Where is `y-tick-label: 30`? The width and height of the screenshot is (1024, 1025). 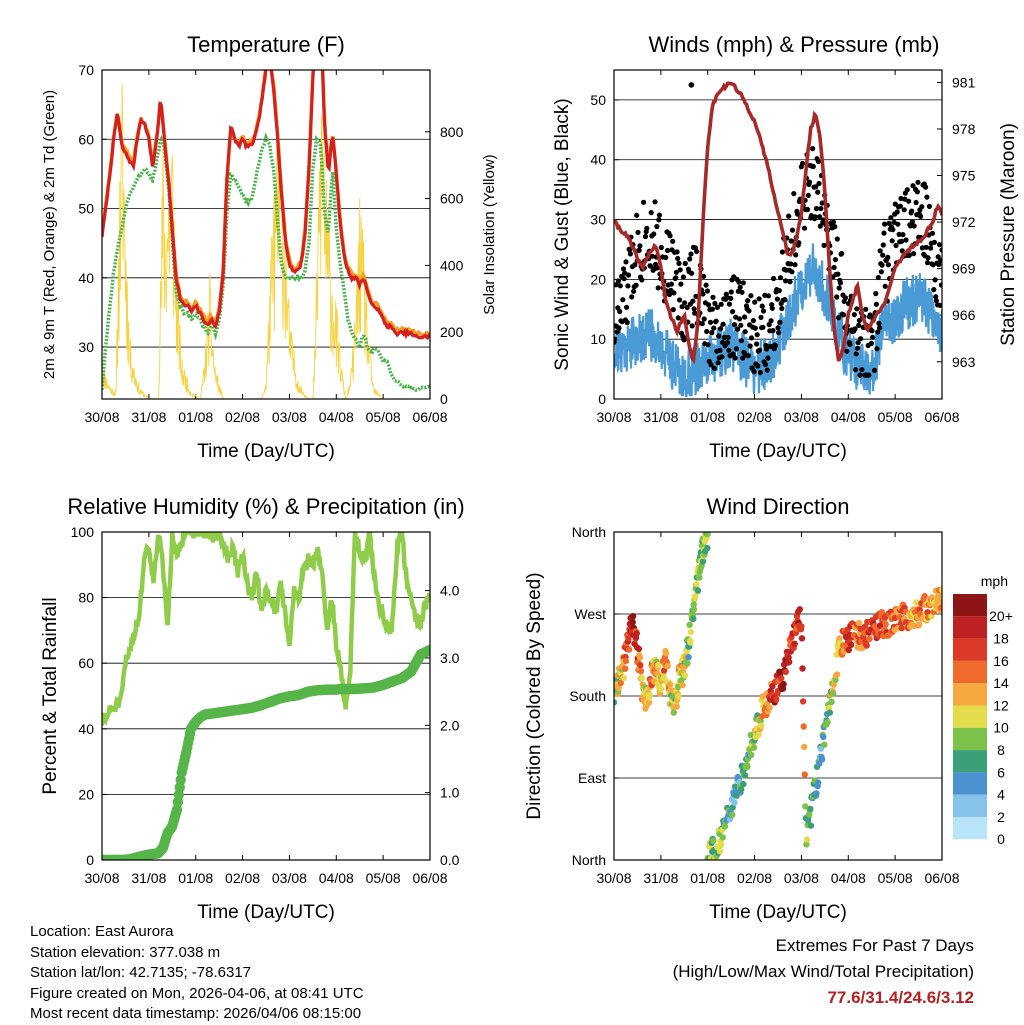 y-tick-label: 30 is located at coordinates (86, 347).